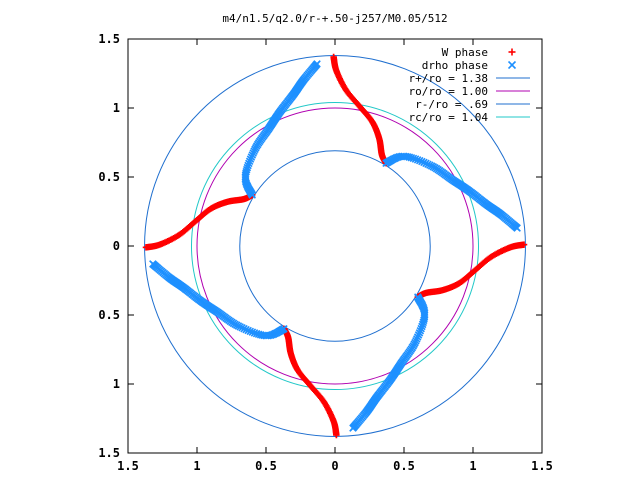  Describe the element at coordinates (448, 78) in the screenshot. I see `legend-label: r+/ro = 1.38` at that location.